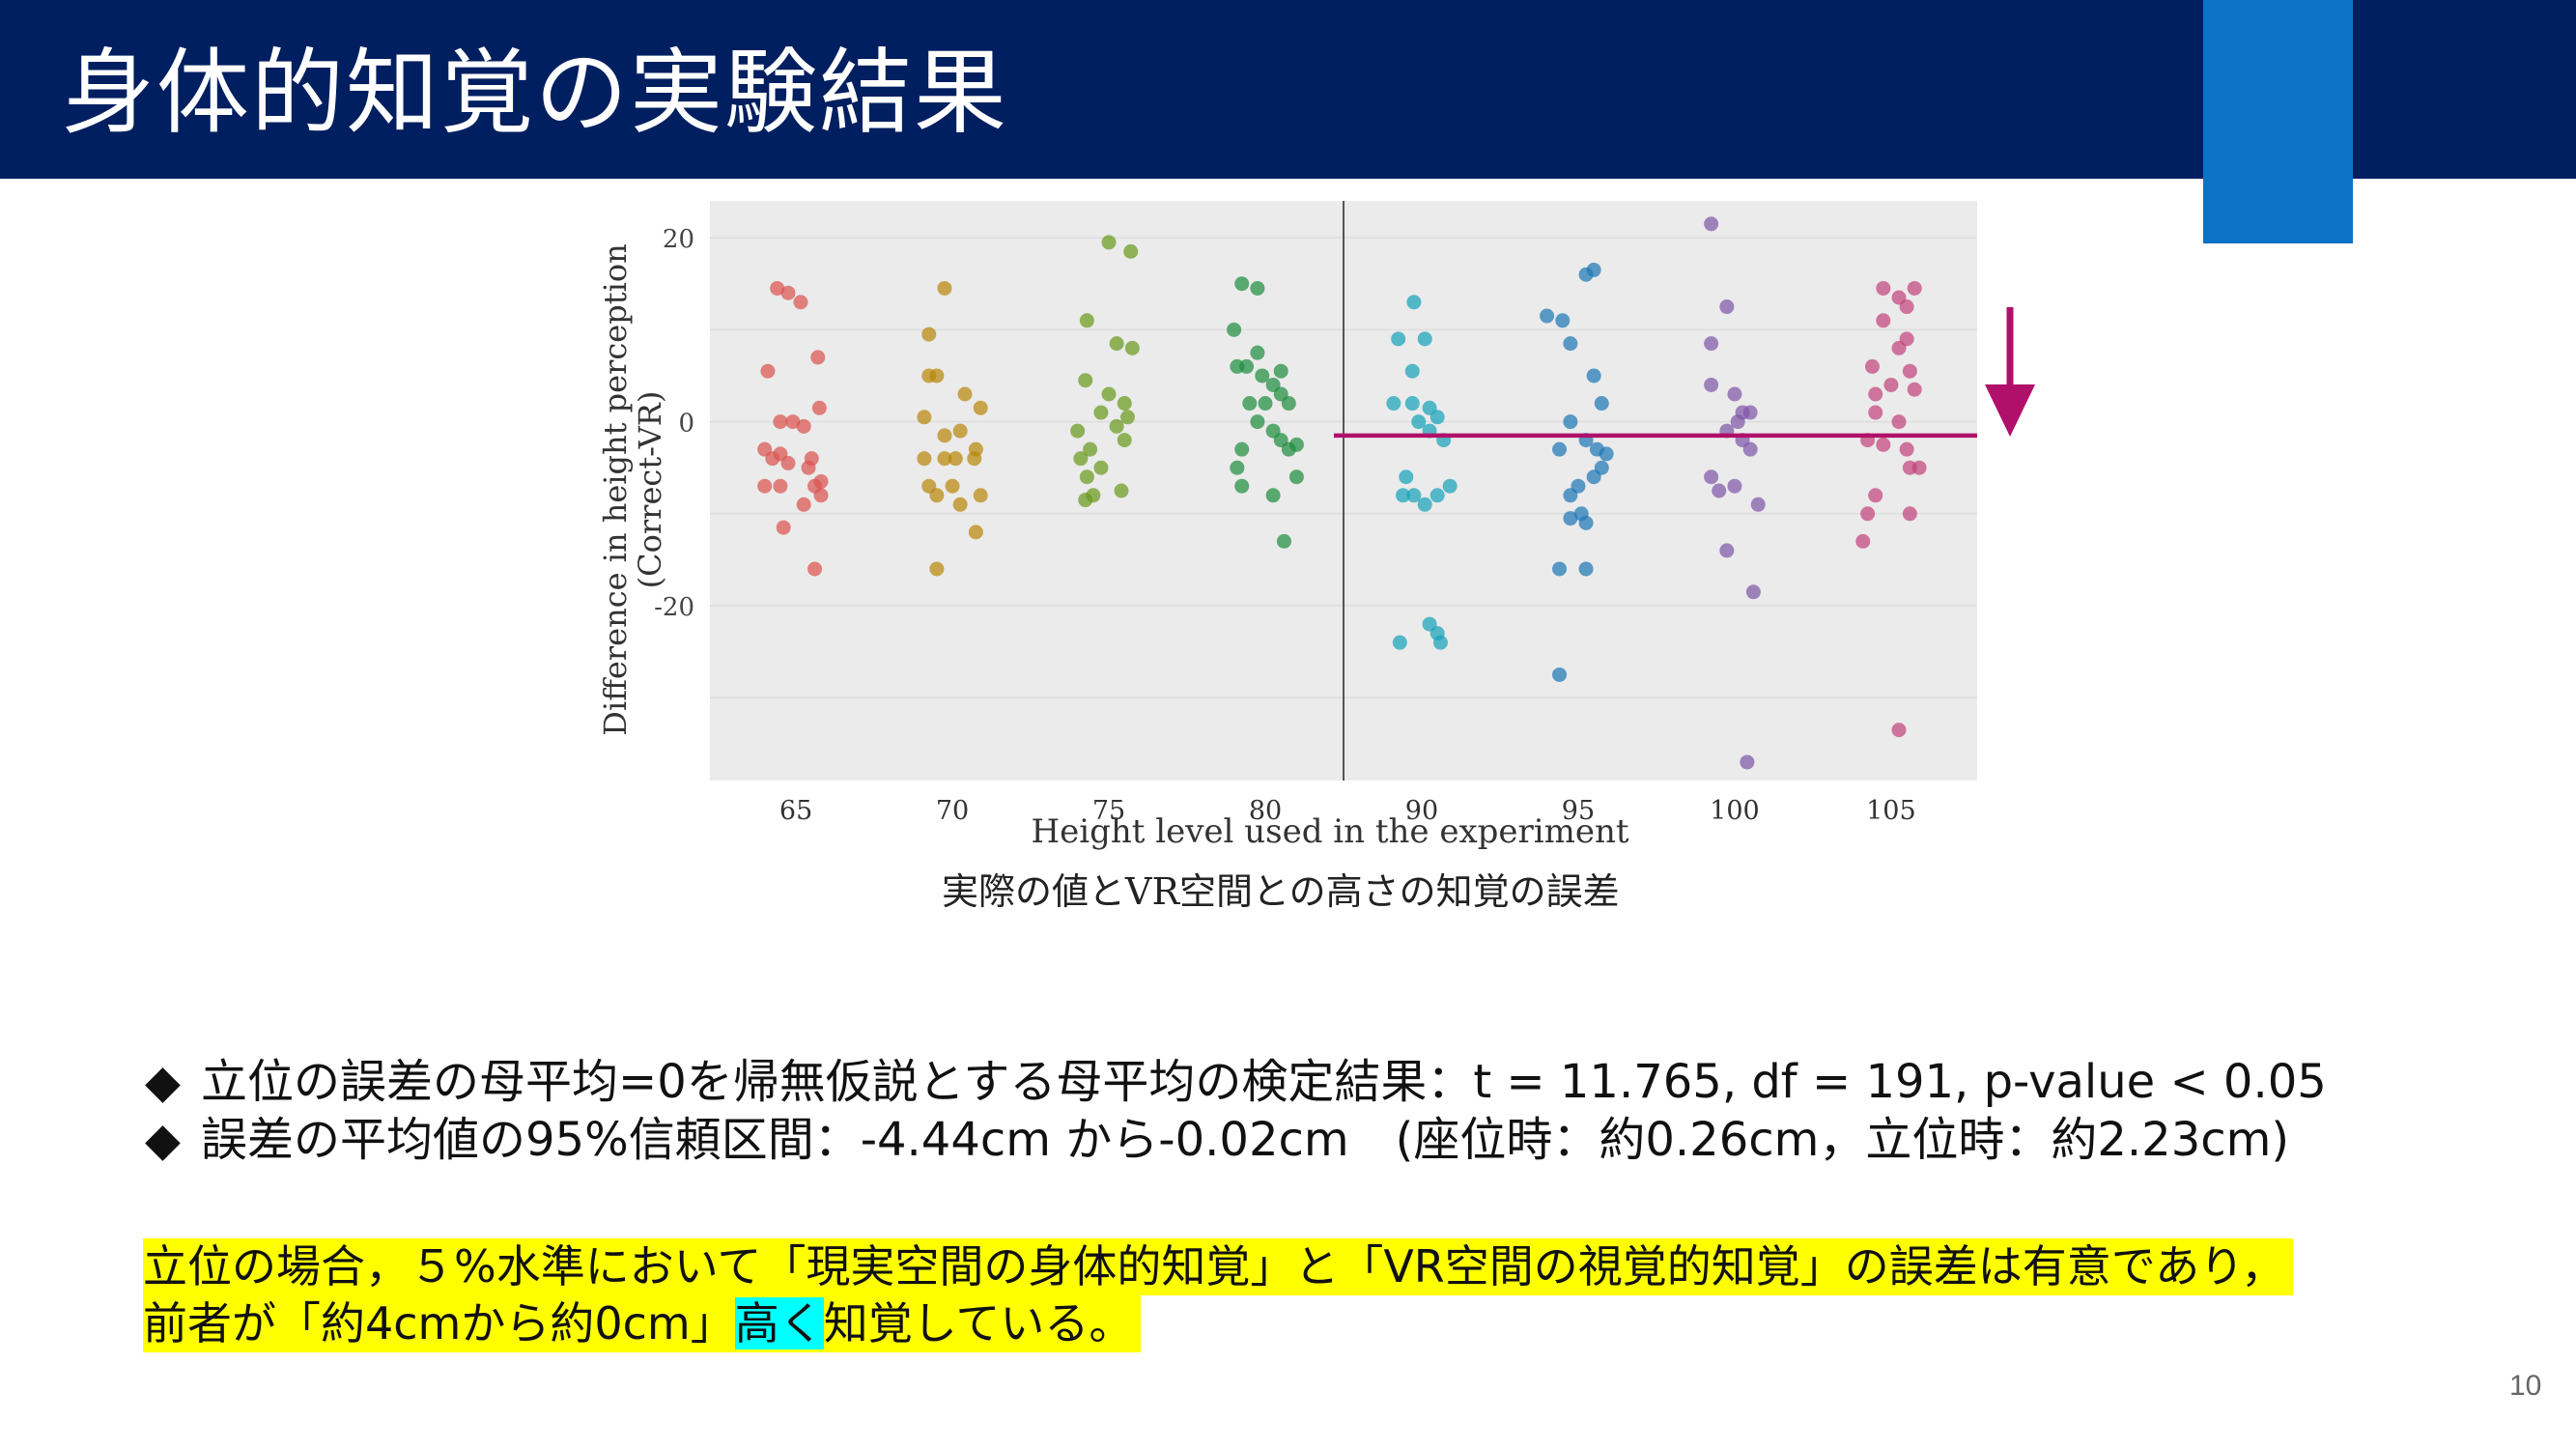  What do you see at coordinates (650, 490) in the screenshot?
I see `y-axis-label-sub: (Correct-VR)` at bounding box center [650, 490].